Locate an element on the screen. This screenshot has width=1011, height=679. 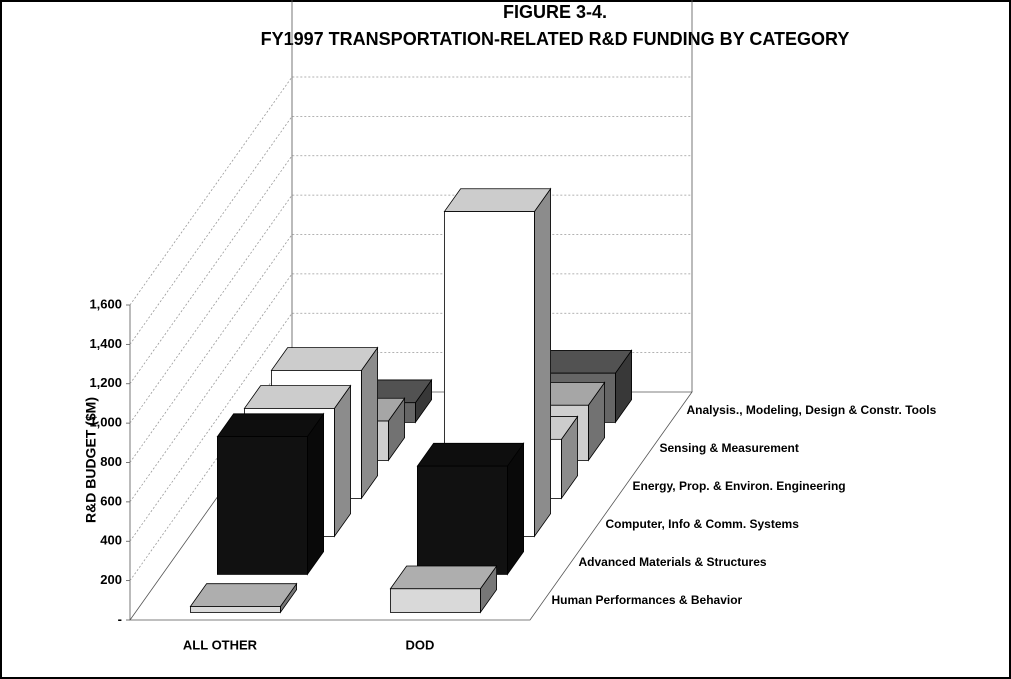
y-tick-label: 1,600 is located at coordinates (105, 303).